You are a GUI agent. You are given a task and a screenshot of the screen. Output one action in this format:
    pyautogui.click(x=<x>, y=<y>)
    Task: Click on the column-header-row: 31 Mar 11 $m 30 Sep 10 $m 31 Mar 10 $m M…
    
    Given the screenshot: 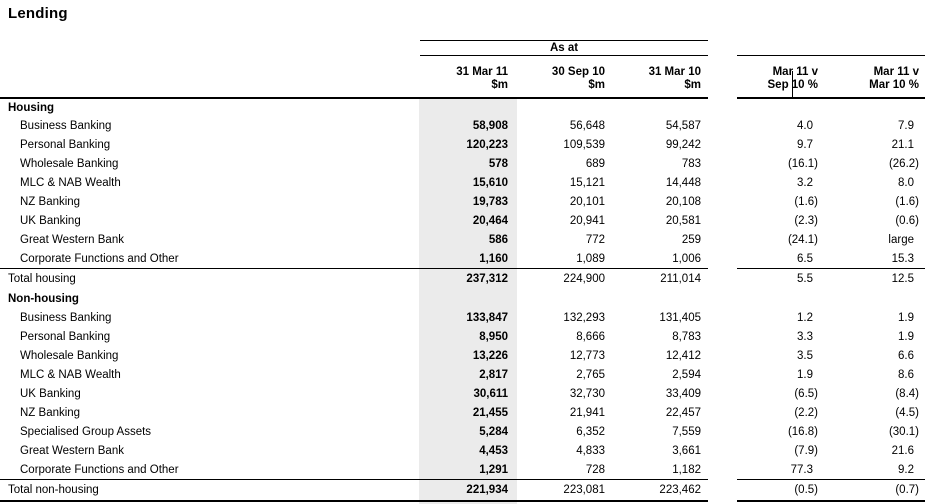 What is the action you would take?
    pyautogui.click(x=467, y=77)
    